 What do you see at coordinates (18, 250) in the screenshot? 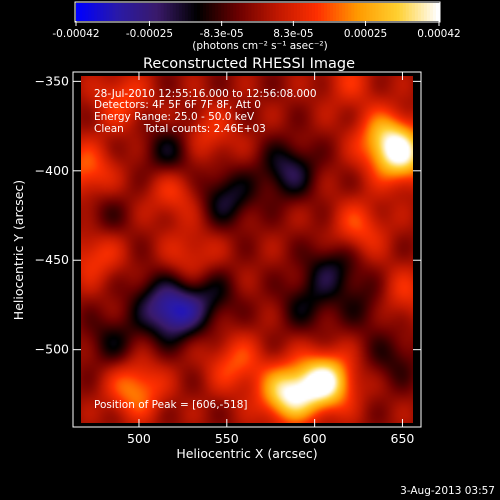
I see `y-axis-label: Heliocentric Y (arcsec)` at bounding box center [18, 250].